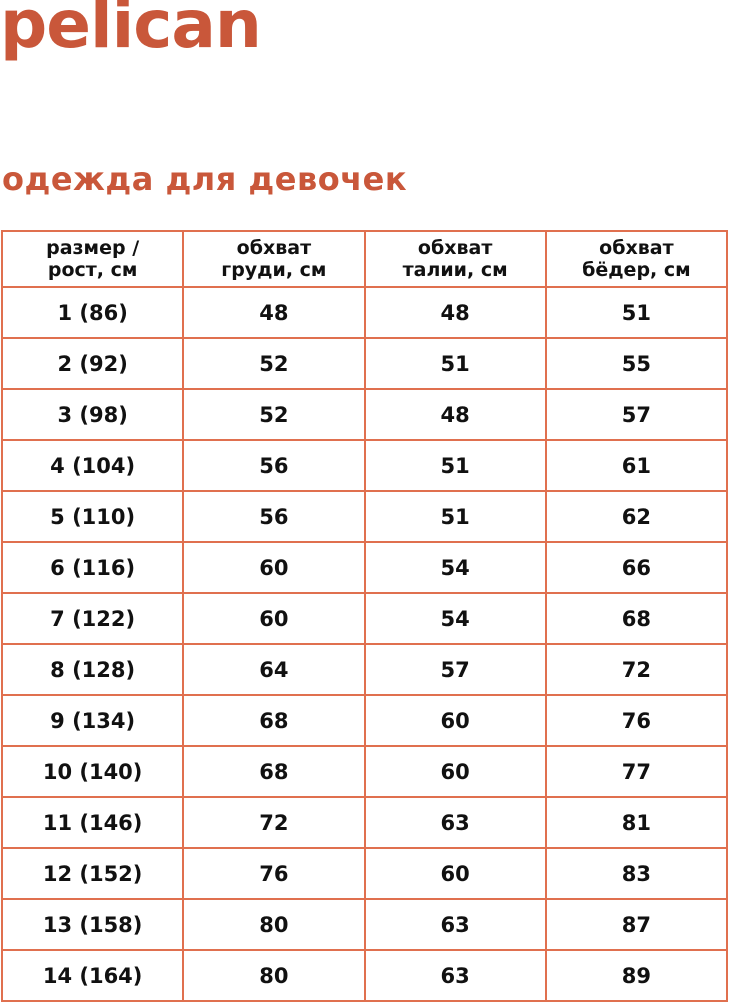 The height and width of the screenshot is (1002, 730). What do you see at coordinates (636, 873) in the screenshot?
I see `table-cell: 83` at bounding box center [636, 873].